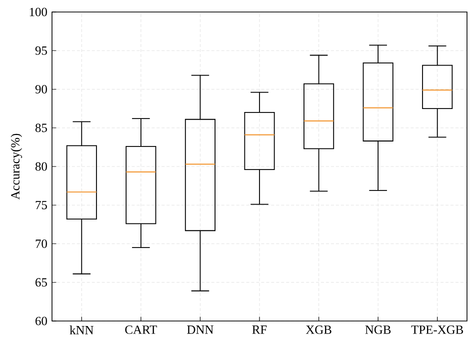 This screenshot has height=341, width=474. Describe the element at coordinates (41, 89) in the screenshot. I see `y-tick-label: 90` at that location.